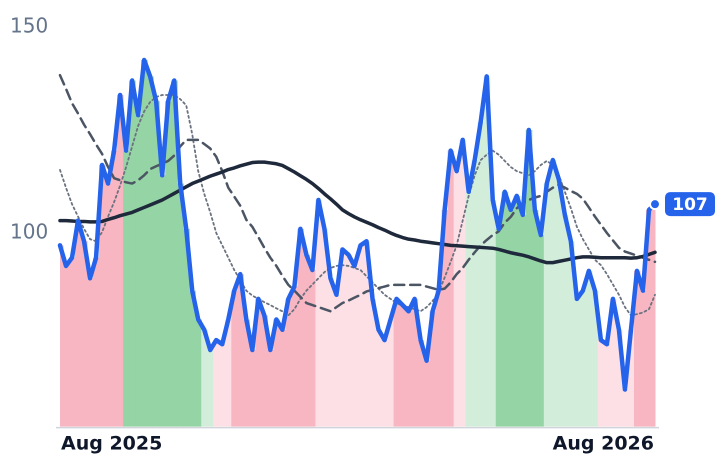  What do you see at coordinates (111, 444) in the screenshot?
I see `x-tick-label: Aug 2025` at bounding box center [111, 444].